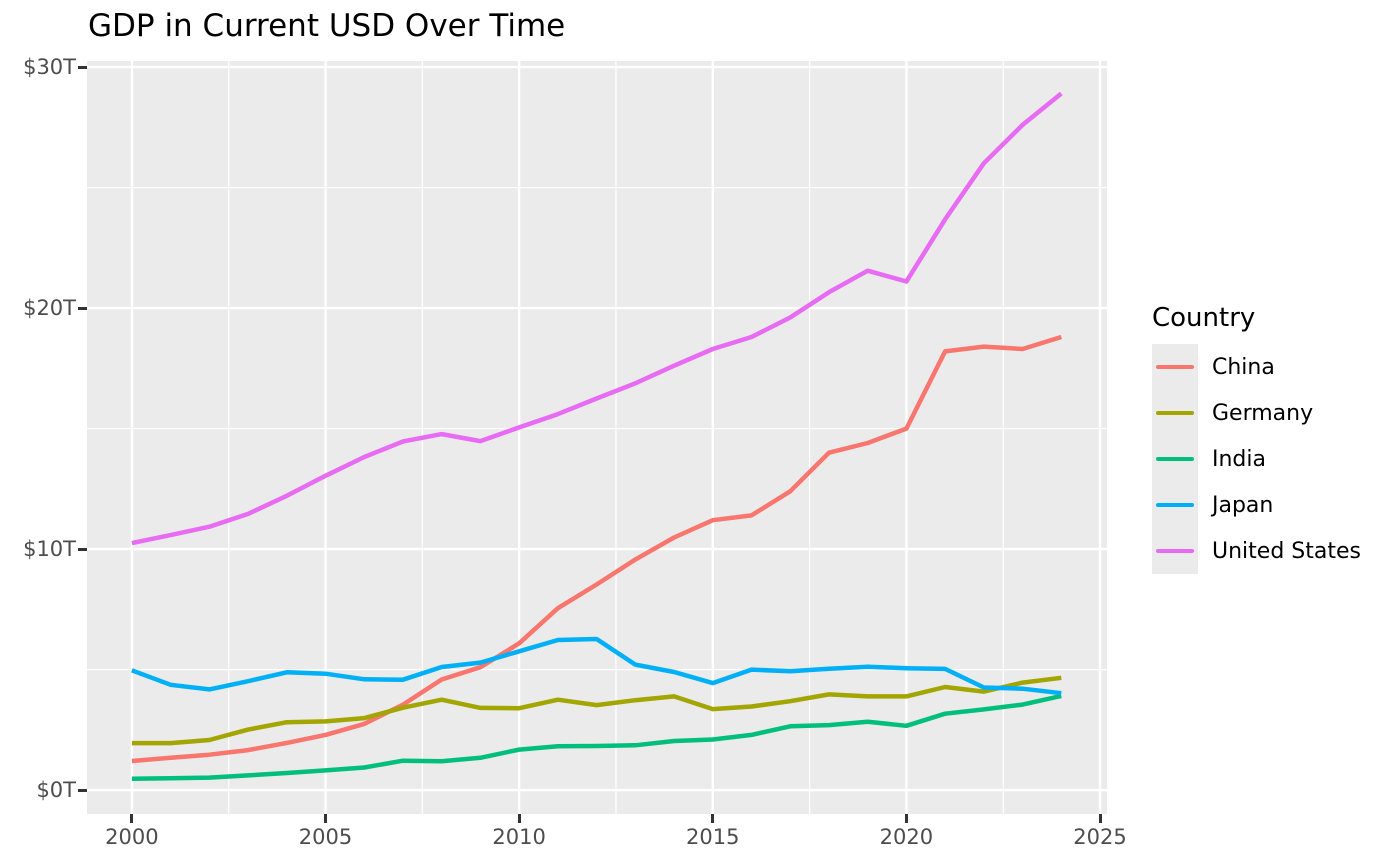 The height and width of the screenshot is (865, 1400). I want to click on legend-key-japan, so click(1175, 505).